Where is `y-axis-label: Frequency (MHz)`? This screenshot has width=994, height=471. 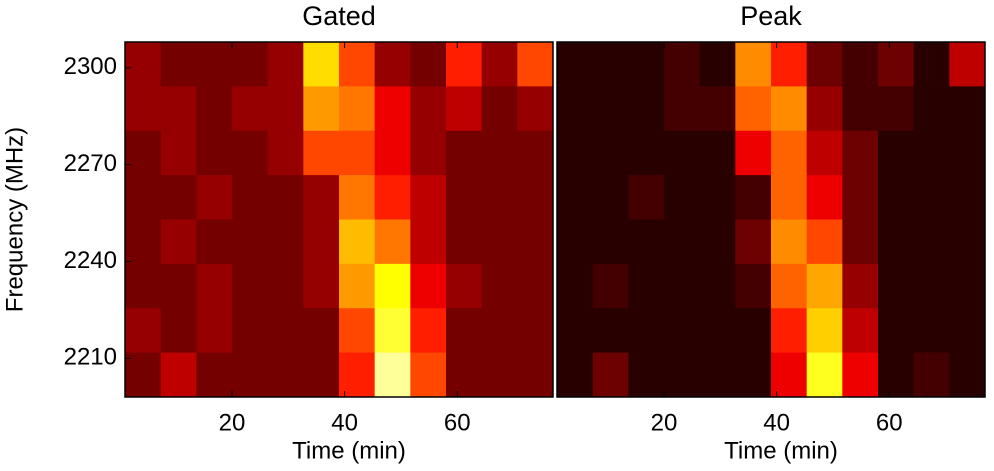
y-axis-label: Frequency (MHz) is located at coordinates (14, 219).